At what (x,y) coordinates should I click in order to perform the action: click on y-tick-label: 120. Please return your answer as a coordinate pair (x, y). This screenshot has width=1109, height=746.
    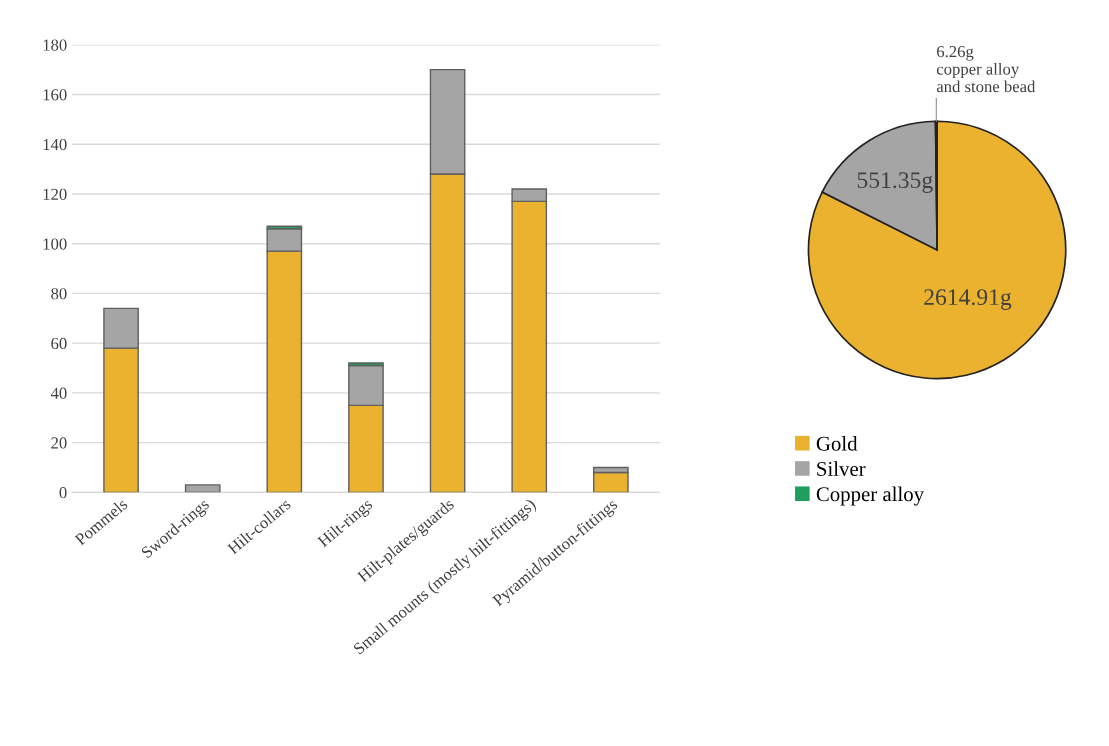
    Looking at the image, I should click on (55, 194).